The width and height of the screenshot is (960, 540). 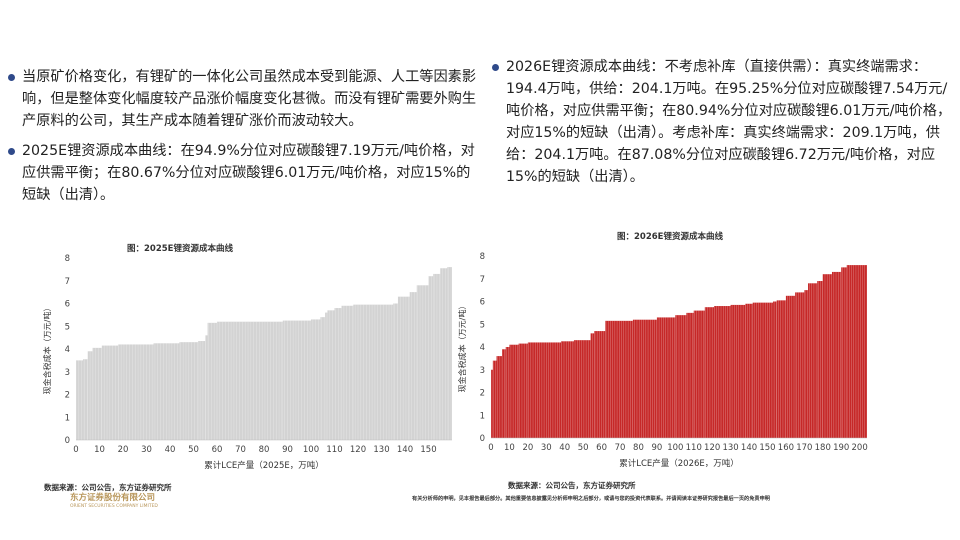 What do you see at coordinates (572, 485) in the screenshot?
I see `right-source-note: 数据来源：公司公告，东方证券研究所` at bounding box center [572, 485].